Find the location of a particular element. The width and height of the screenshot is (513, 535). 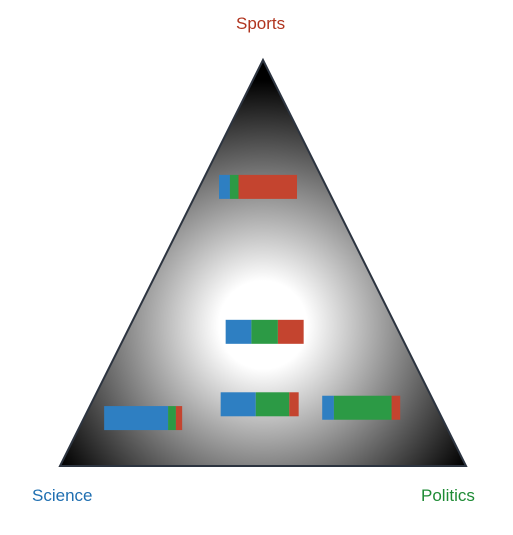

composition-bar-balanced is located at coordinates (264, 331).